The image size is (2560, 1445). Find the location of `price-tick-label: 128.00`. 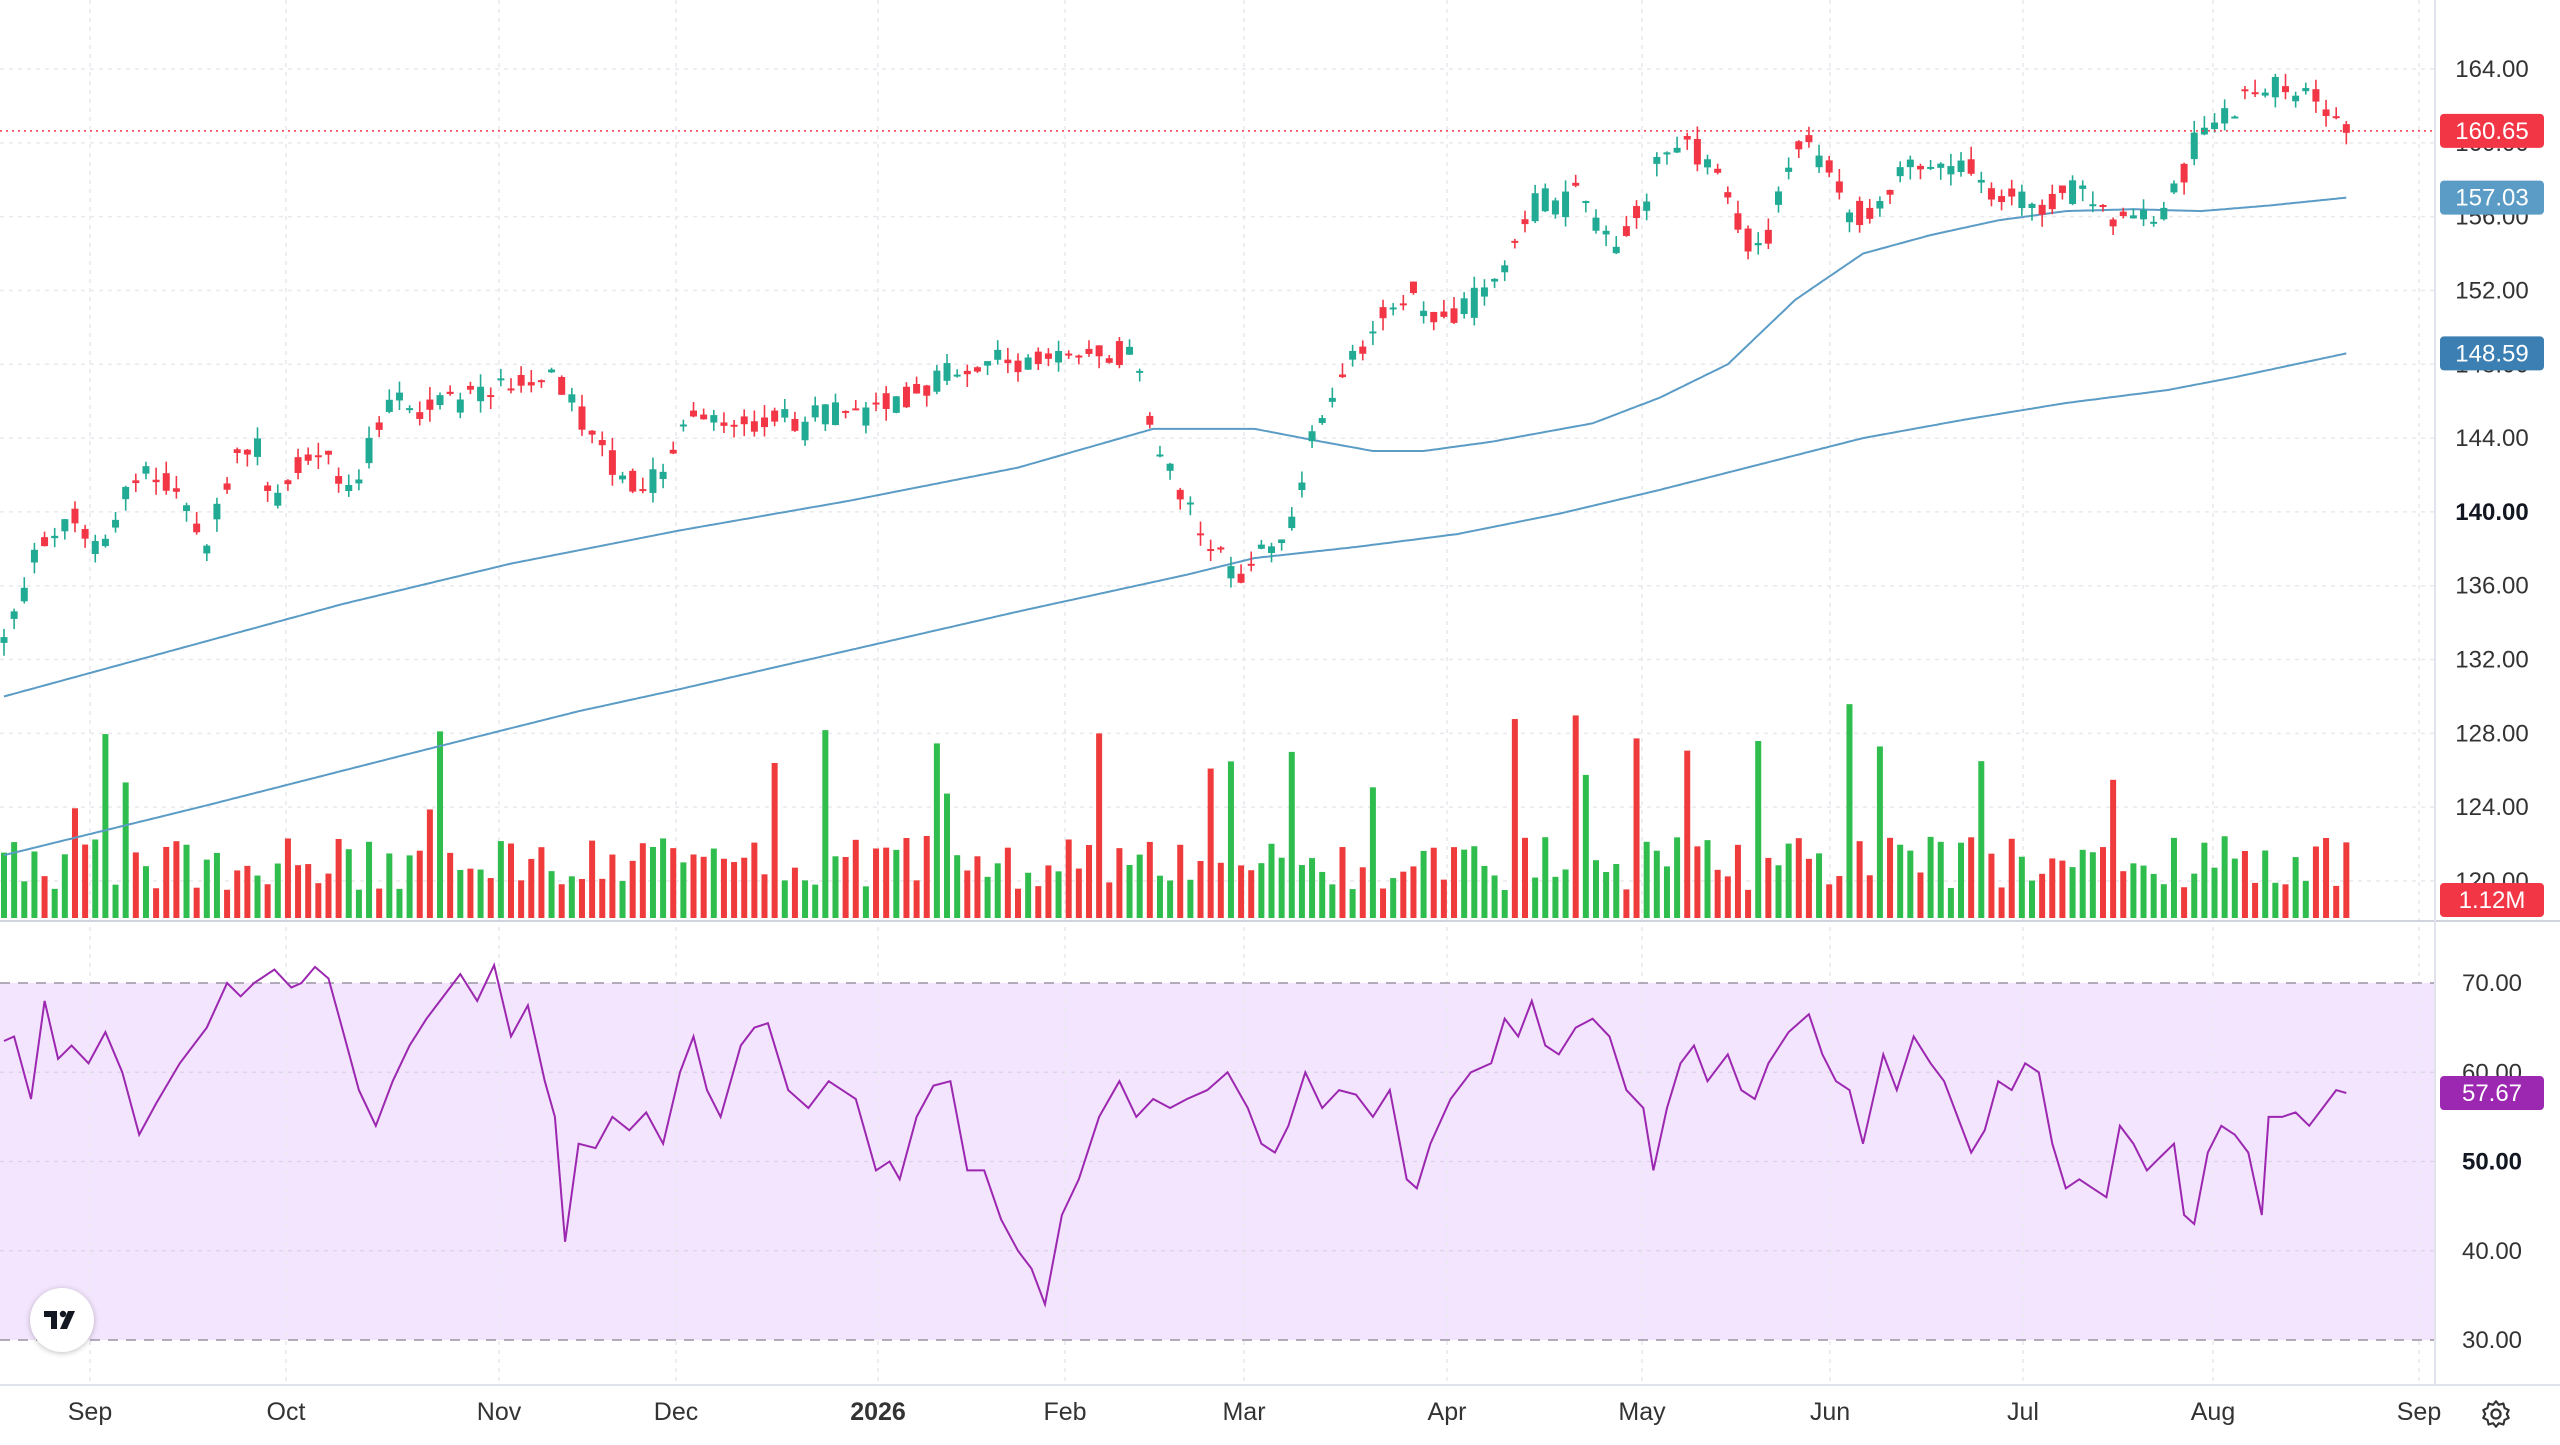

price-tick-label: 128.00 is located at coordinates (2491, 733).